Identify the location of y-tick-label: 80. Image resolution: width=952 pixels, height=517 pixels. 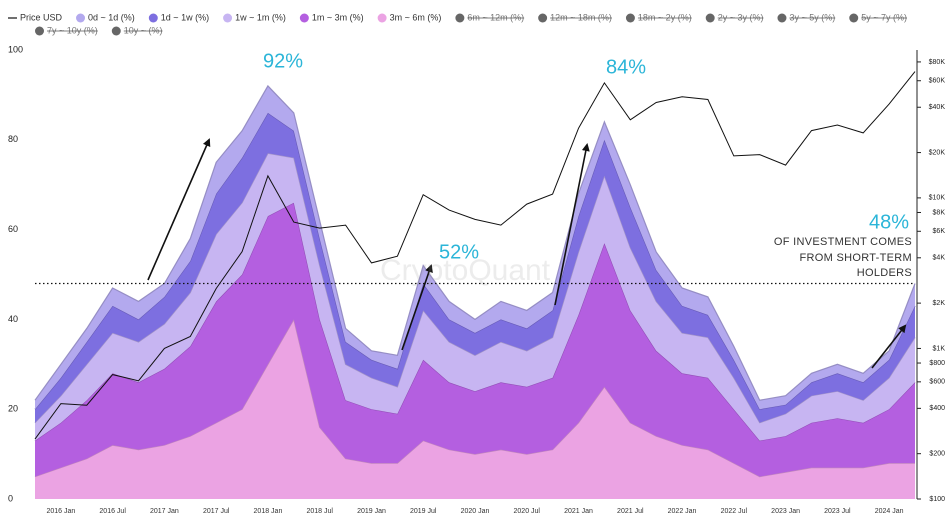
(13, 139).